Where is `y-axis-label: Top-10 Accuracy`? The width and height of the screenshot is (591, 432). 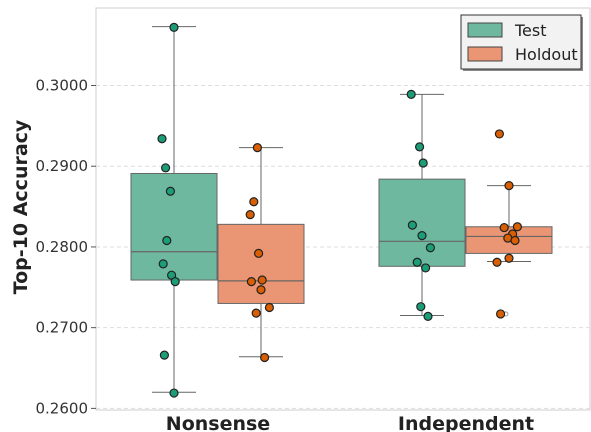 y-axis-label: Top-10 Accuracy is located at coordinates (21, 206).